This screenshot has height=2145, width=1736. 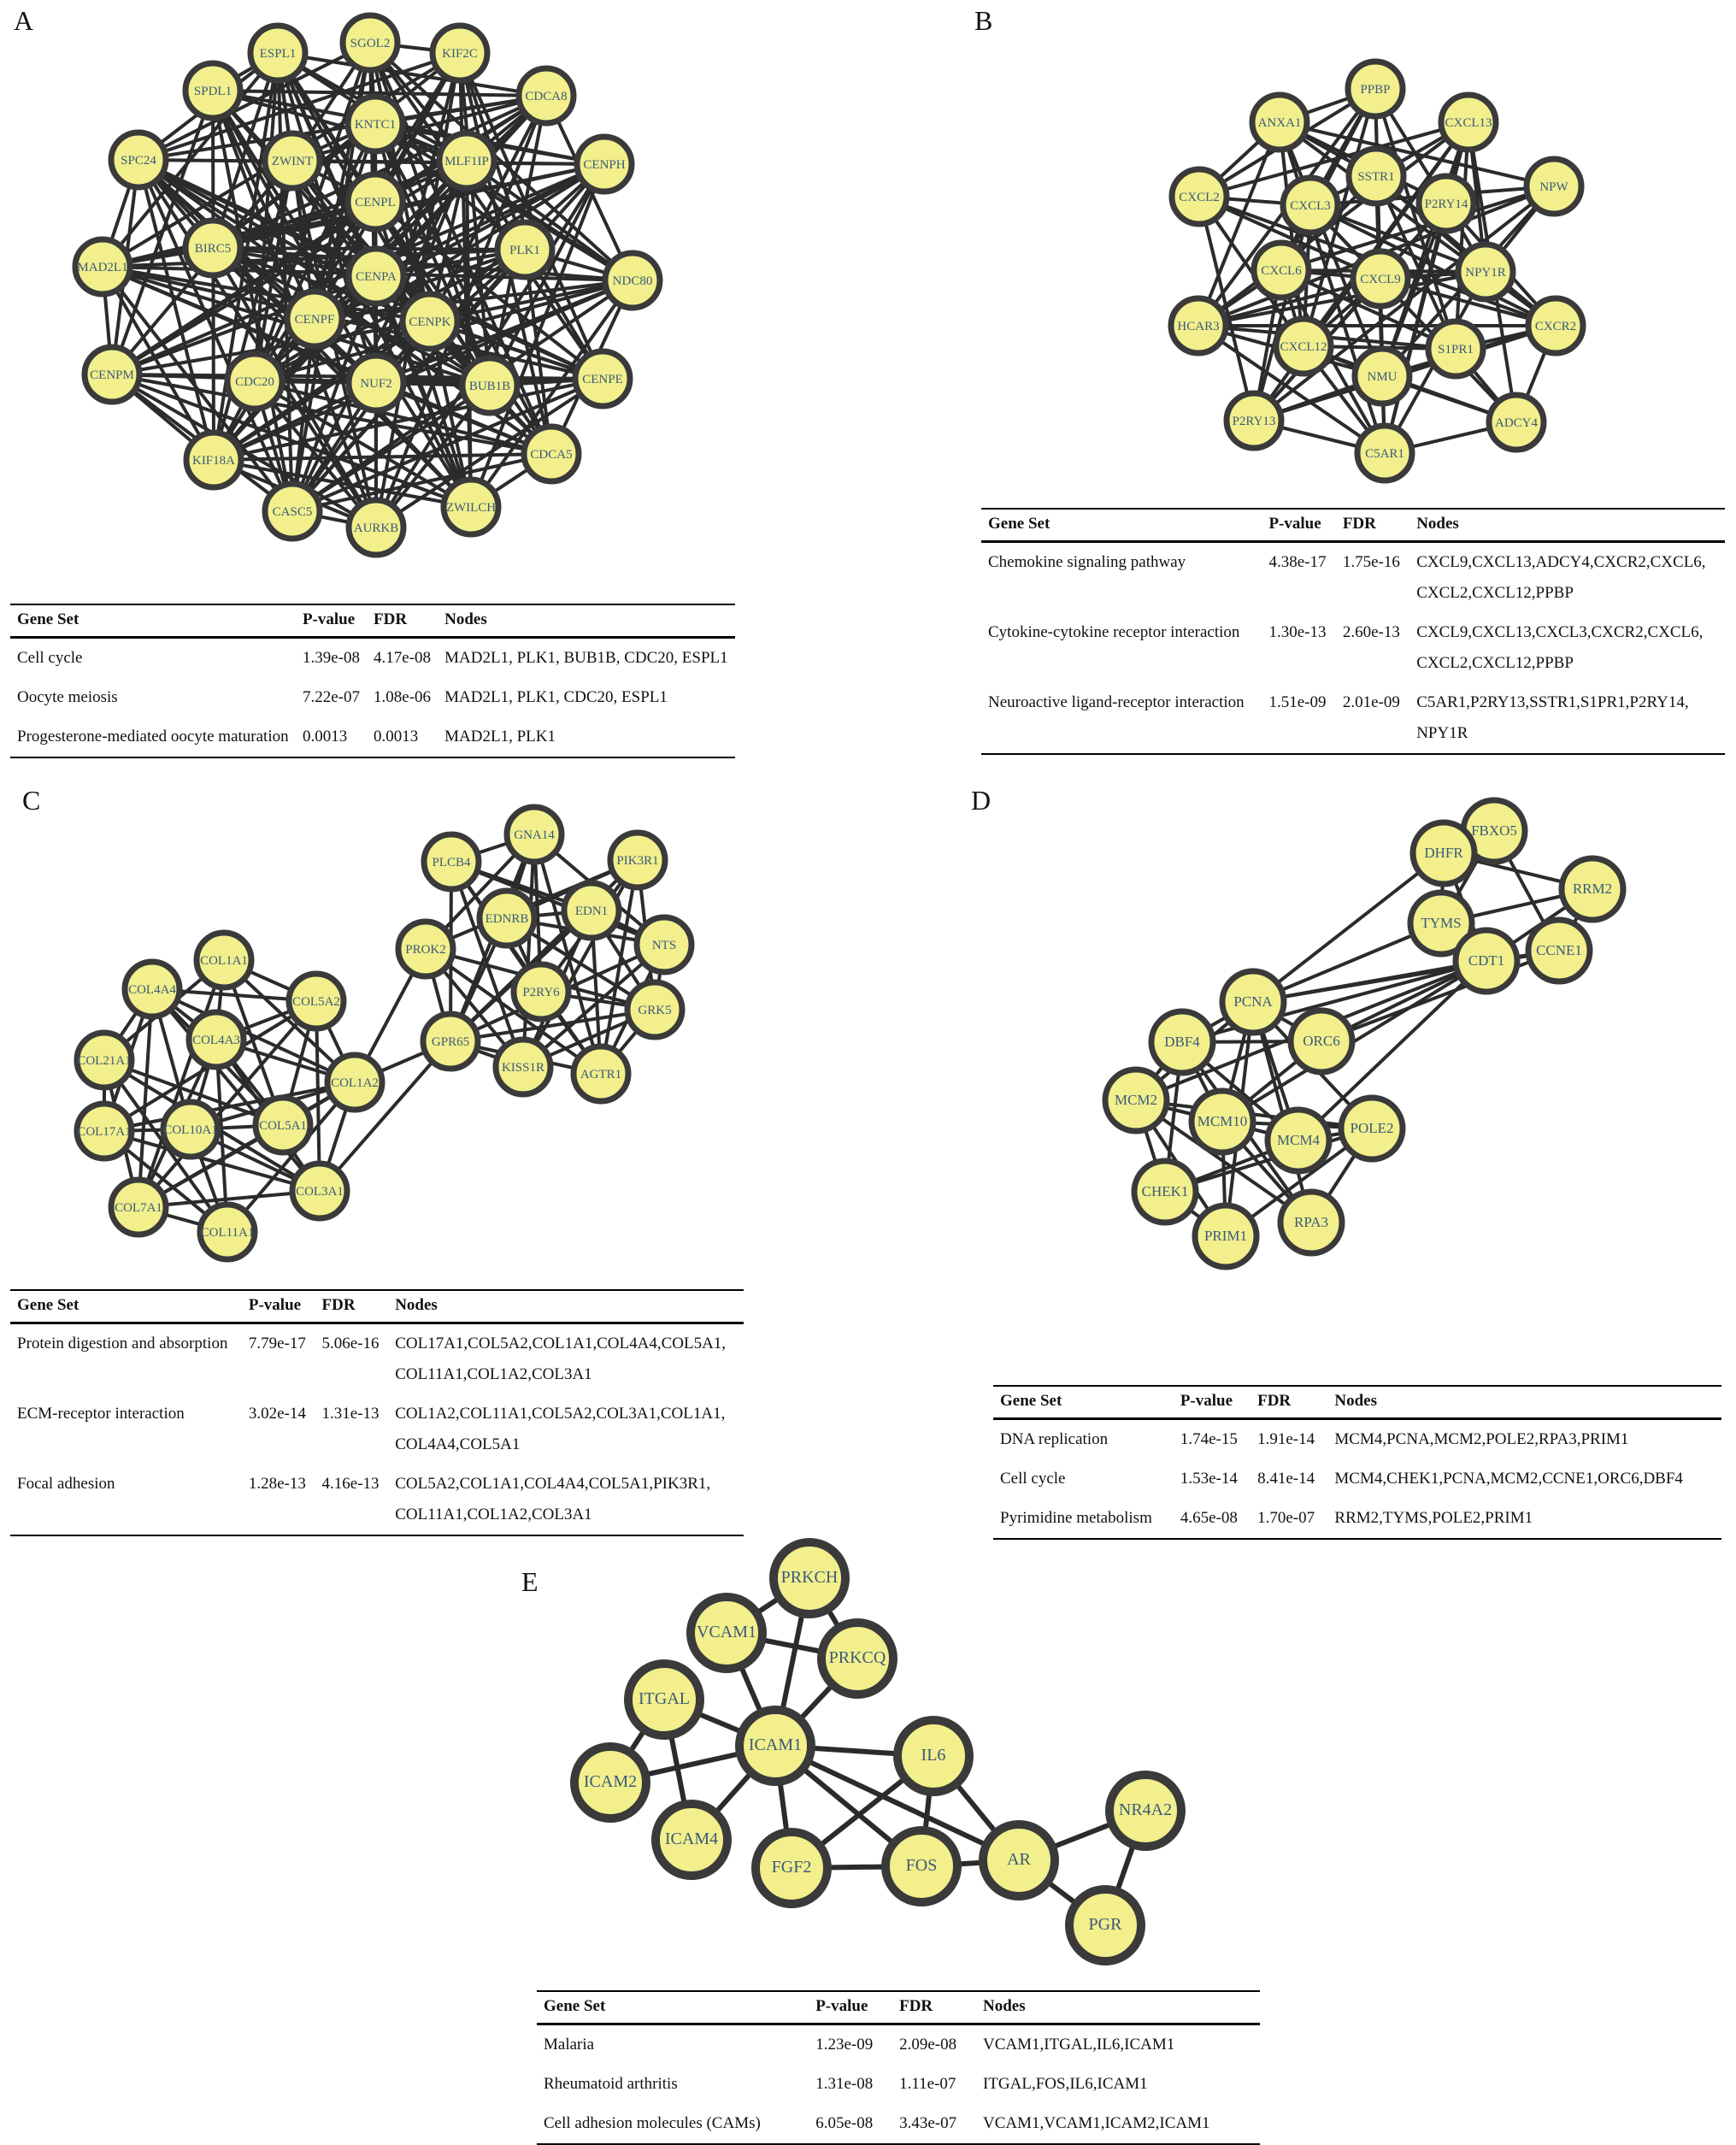 I want to click on edge-NPW-CXCL6, so click(x=1417, y=228).